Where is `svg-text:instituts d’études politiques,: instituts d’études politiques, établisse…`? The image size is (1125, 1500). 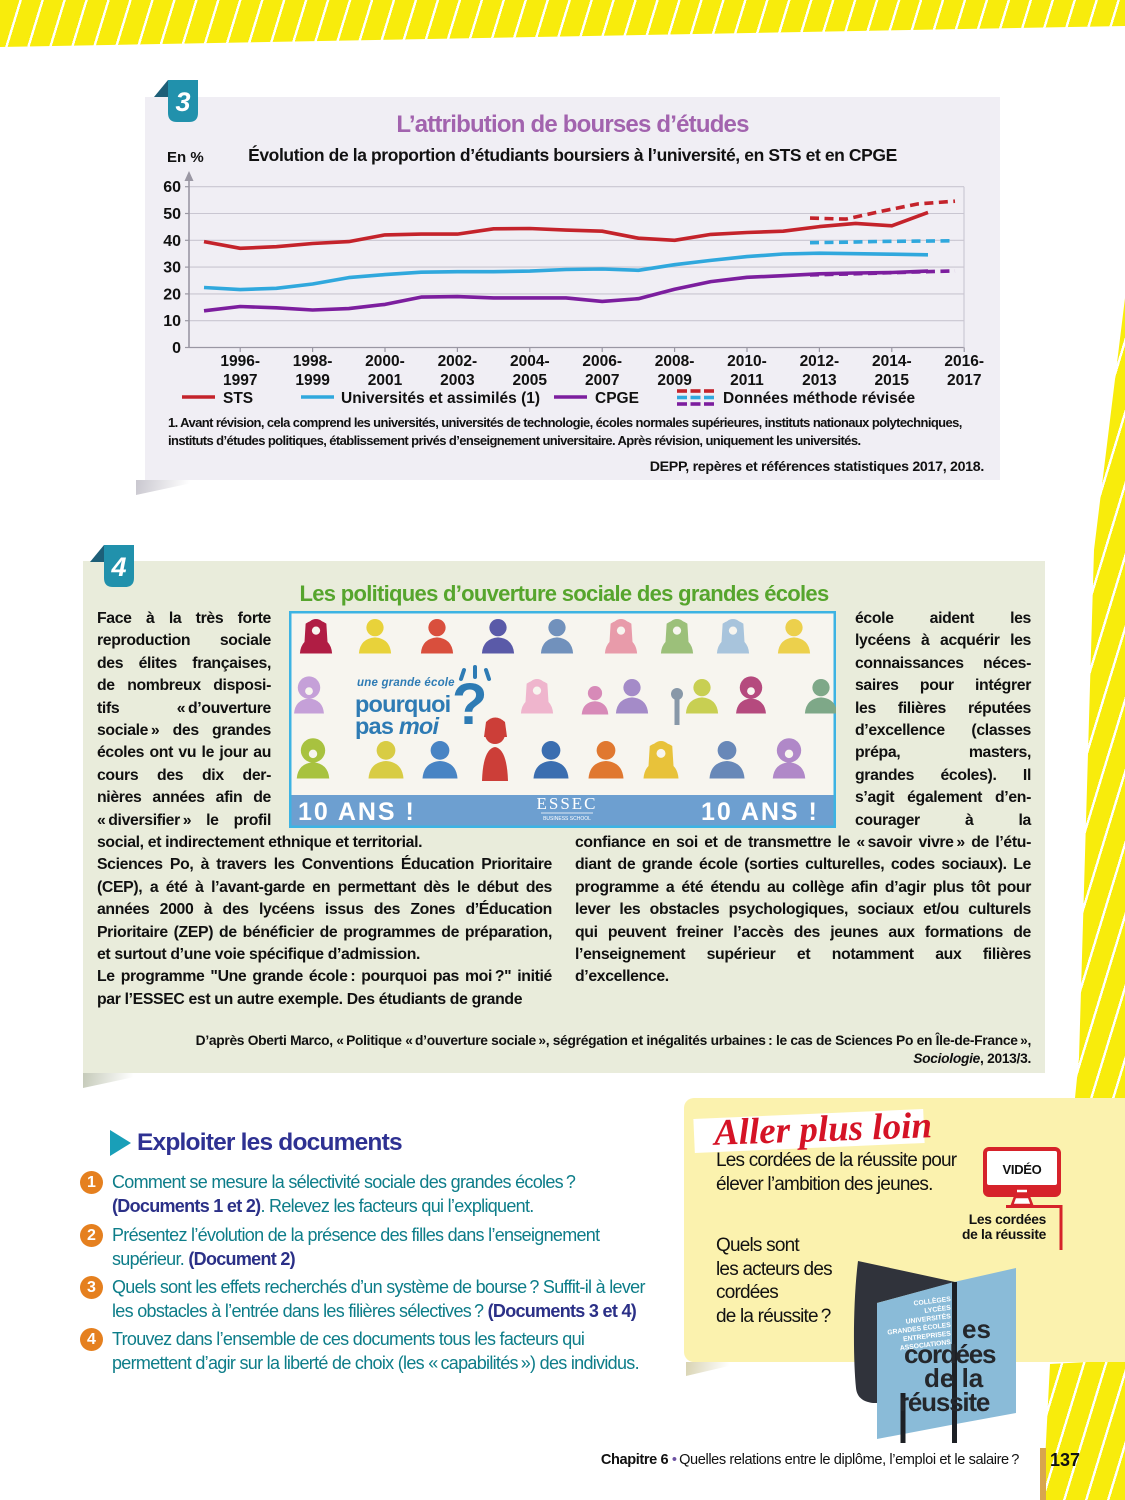 svg-text:instituts d’études politiques,: instituts d’études politiques, établisse… is located at coordinates (514, 440).